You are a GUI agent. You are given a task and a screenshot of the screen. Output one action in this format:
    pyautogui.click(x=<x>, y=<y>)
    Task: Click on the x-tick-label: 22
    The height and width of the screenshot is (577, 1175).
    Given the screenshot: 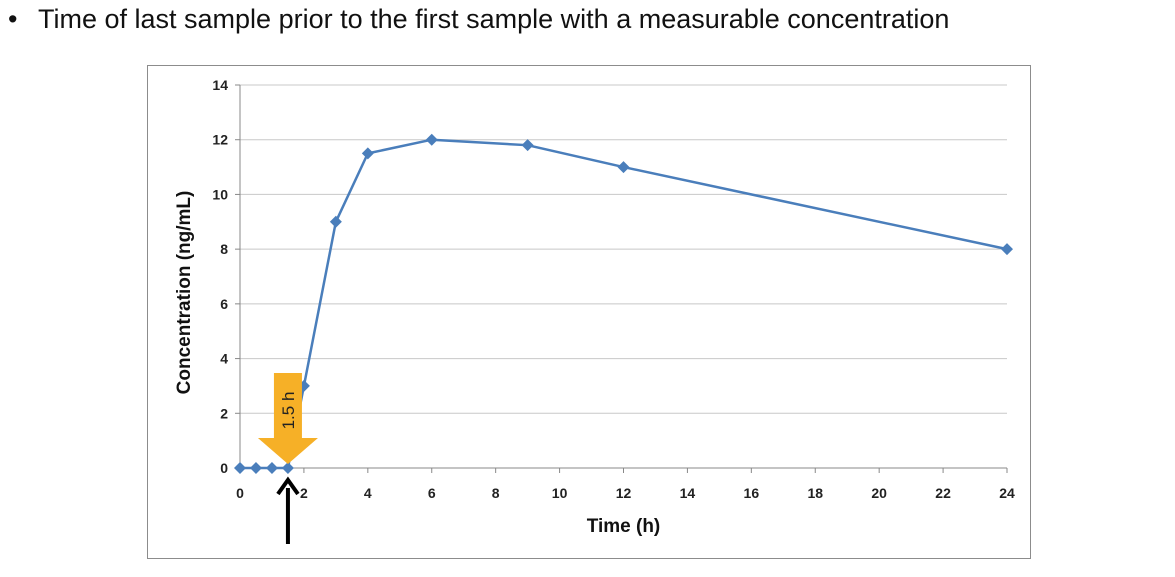 What is the action you would take?
    pyautogui.click(x=943, y=493)
    